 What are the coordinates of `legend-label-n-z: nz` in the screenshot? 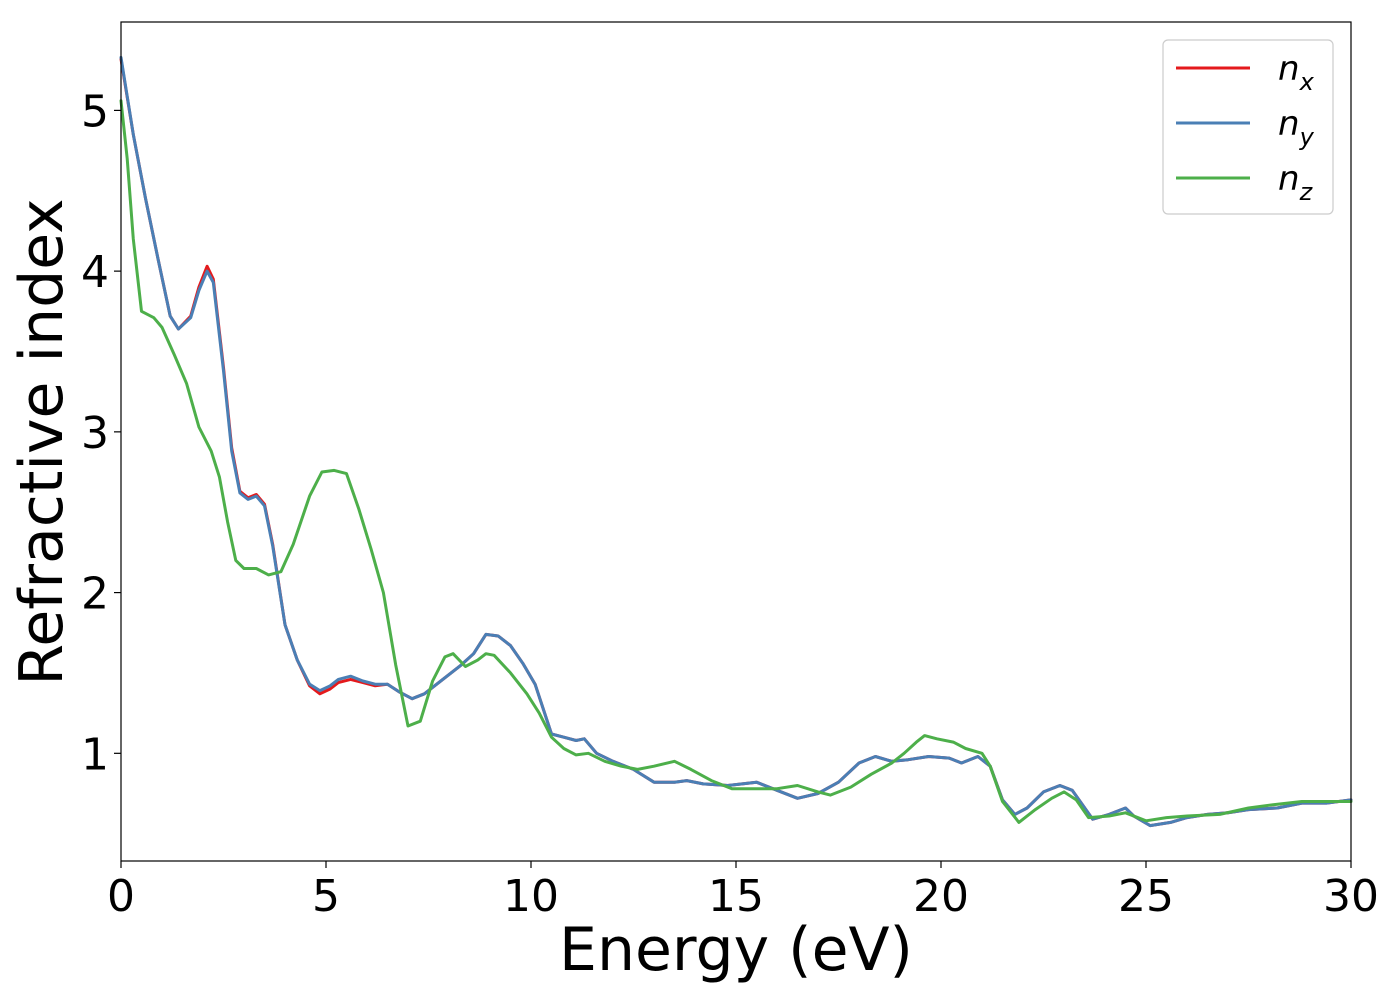 It's located at (1296, 182).